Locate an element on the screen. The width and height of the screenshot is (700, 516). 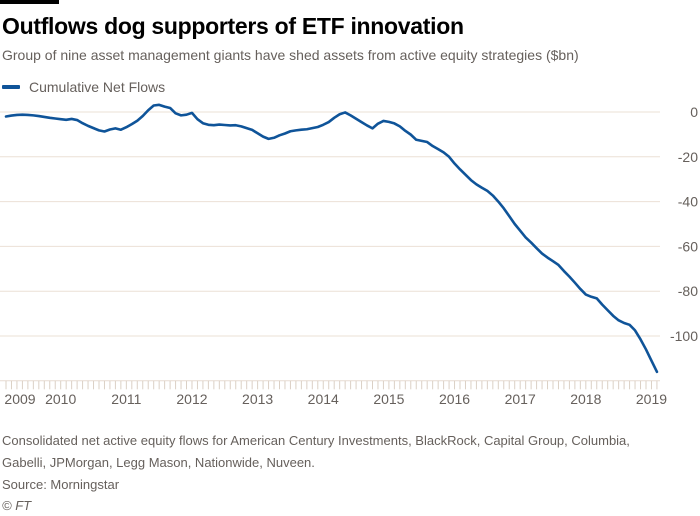
x-tick-label: 2009 is located at coordinates (19, 399).